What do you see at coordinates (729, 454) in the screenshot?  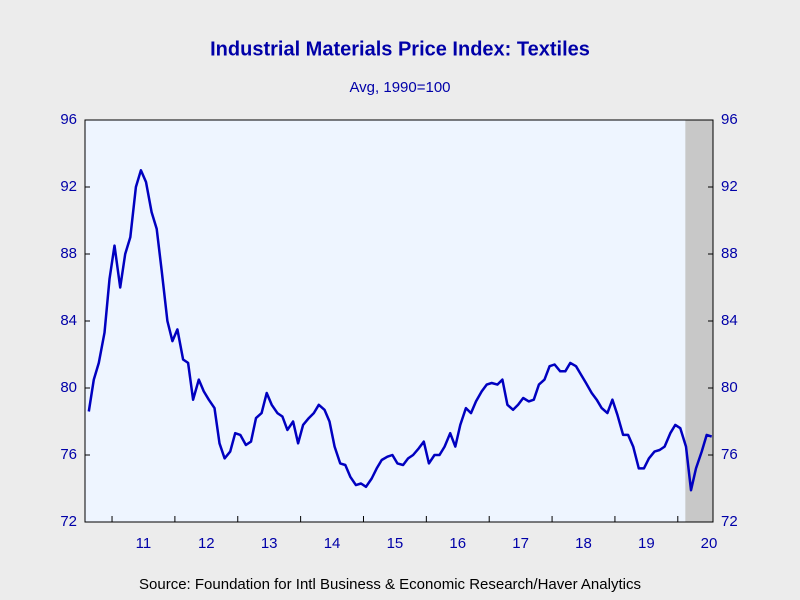 I see `y2-tick-label: 76` at bounding box center [729, 454].